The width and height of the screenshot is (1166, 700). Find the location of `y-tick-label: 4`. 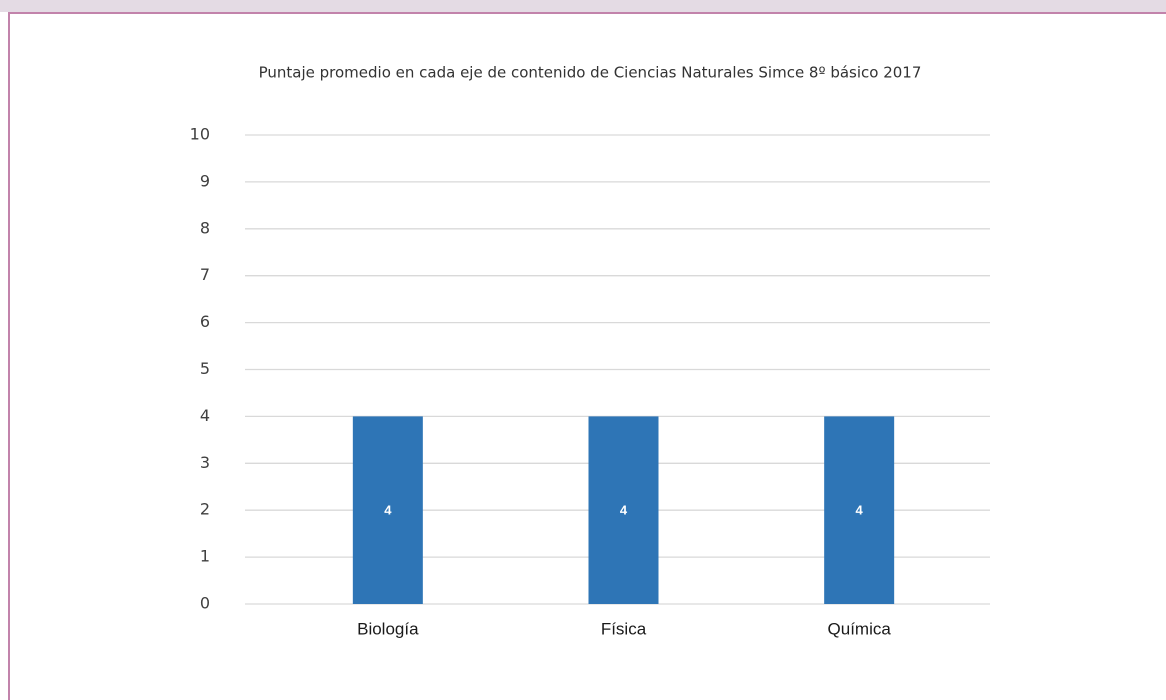

y-tick-label: 4 is located at coordinates (205, 415).